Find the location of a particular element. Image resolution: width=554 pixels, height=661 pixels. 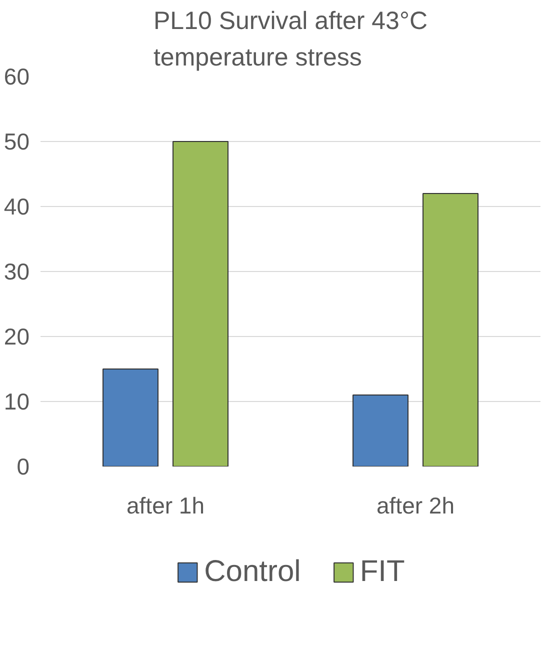

y-tick-label: 0 is located at coordinates (23, 467).